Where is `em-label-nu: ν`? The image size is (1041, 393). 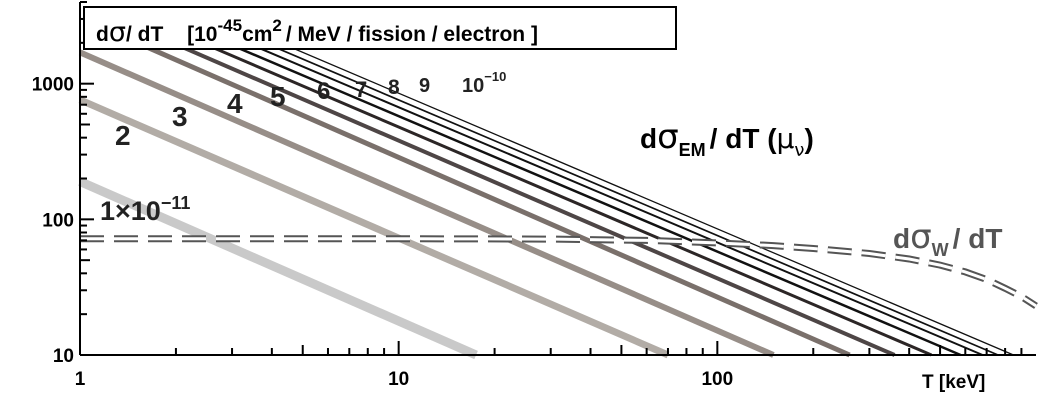 em-label-nu: ν is located at coordinates (799, 150).